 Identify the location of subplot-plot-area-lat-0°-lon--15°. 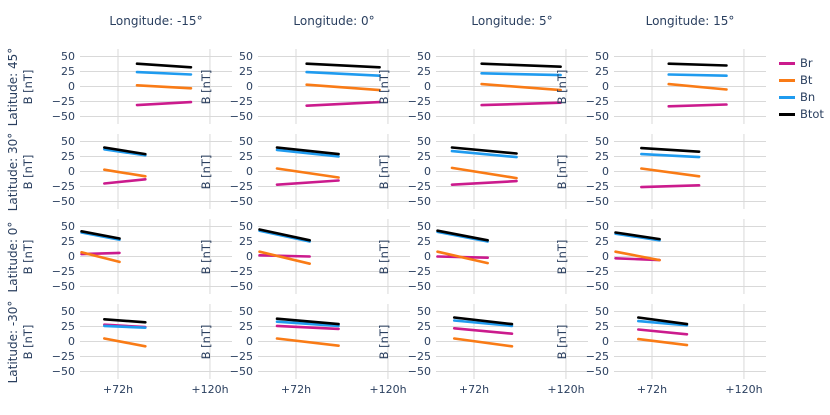
(156, 256).